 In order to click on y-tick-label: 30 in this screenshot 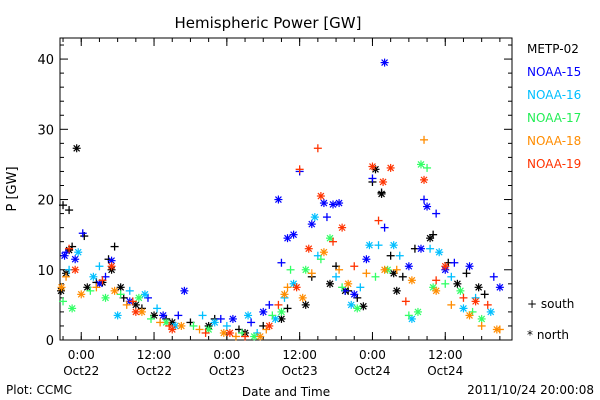, I will do `click(45, 130)`.